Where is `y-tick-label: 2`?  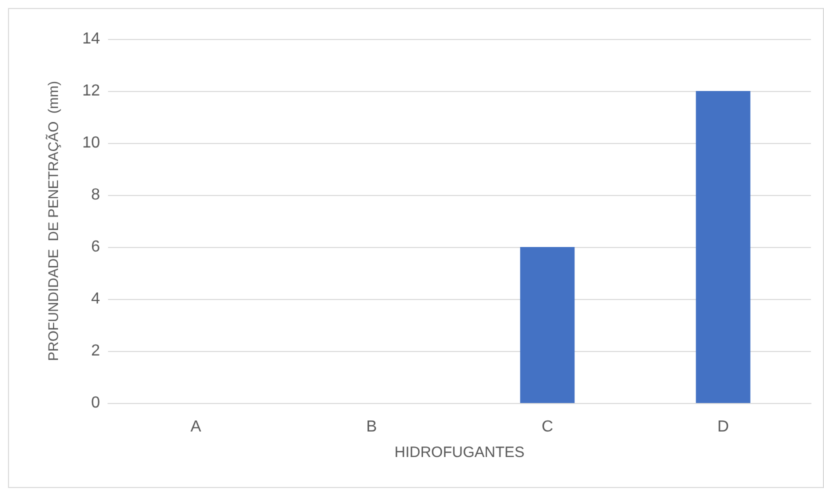 y-tick-label: 2 is located at coordinates (95, 351).